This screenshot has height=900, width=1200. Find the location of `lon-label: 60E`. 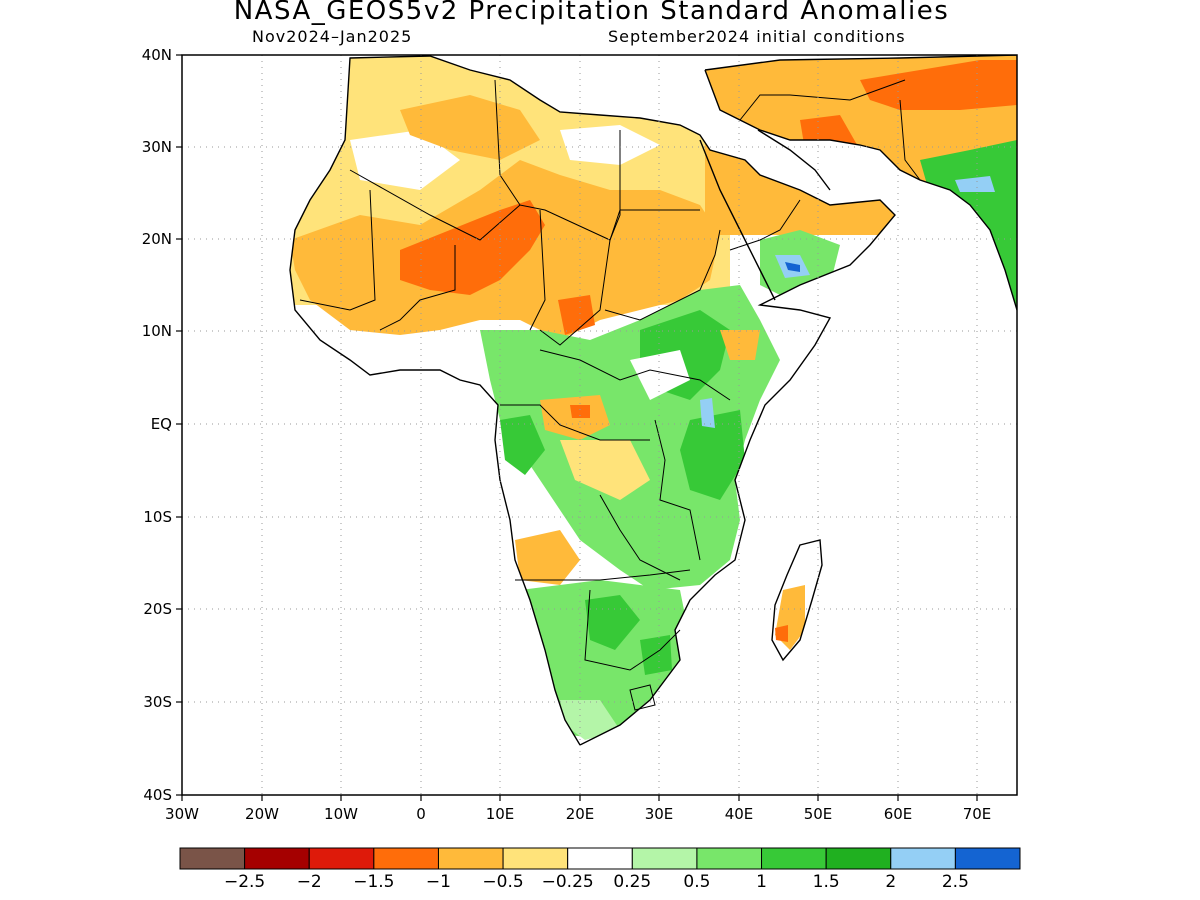

lon-label: 60E is located at coordinates (898, 814).